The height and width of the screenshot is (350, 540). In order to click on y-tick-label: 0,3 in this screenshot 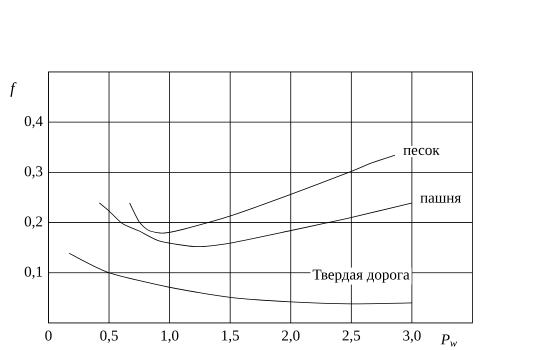, I will do `click(33, 172)`.